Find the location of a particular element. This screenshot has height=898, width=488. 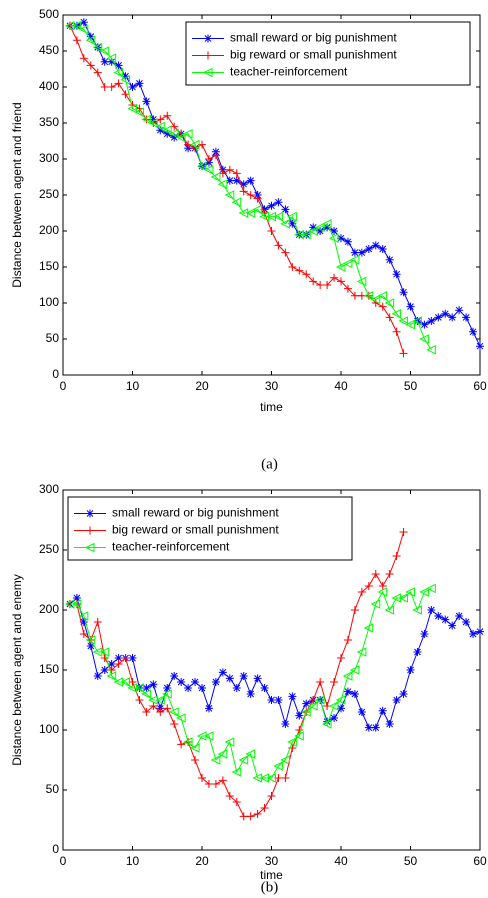

legend-marker is located at coordinates (89, 547).